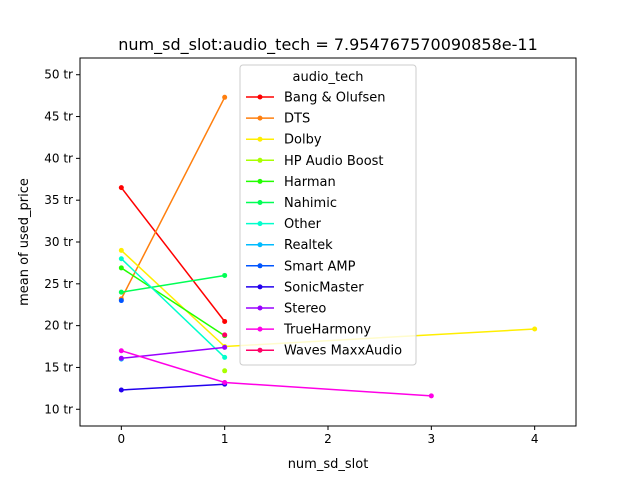 The width and height of the screenshot is (640, 480). Describe the element at coordinates (276, 373) in the screenshot. I see `series-trueharmony` at that location.